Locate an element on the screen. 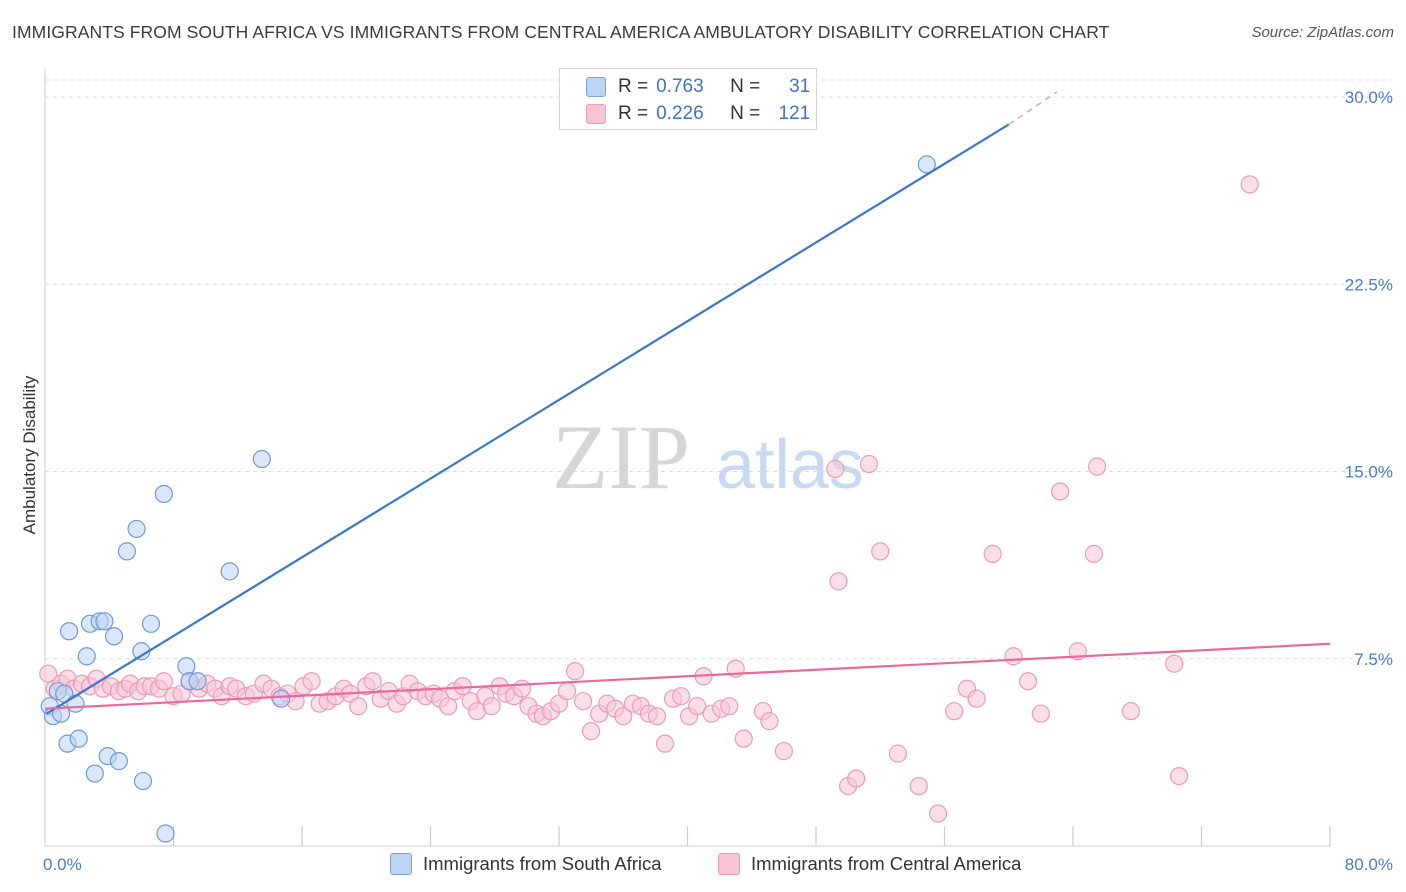 The width and height of the screenshot is (1406, 892). bottom-legend-swatch-blue is located at coordinates (401, 864).